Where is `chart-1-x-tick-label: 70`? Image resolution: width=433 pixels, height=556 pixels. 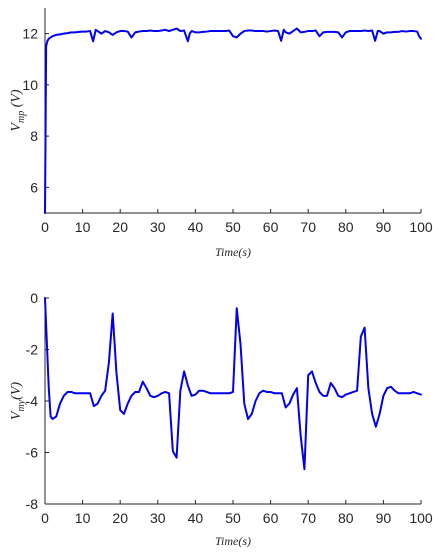 chart-1-x-tick-label: 70 is located at coordinates (308, 227).